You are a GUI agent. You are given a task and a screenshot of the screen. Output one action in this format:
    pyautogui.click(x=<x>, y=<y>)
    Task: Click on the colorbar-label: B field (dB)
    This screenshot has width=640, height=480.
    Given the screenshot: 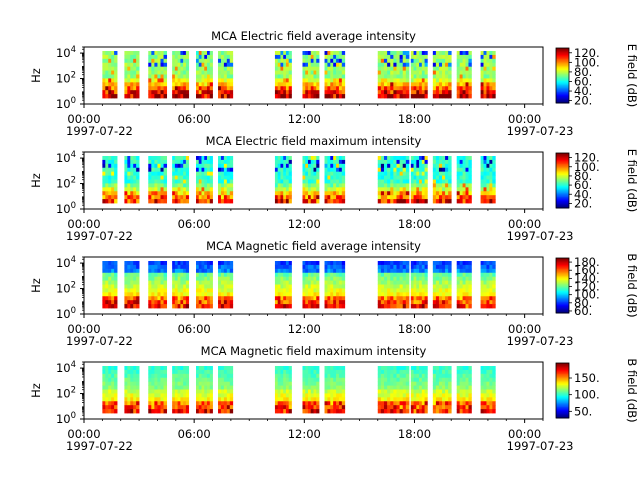 What is the action you would take?
    pyautogui.click(x=632, y=390)
    